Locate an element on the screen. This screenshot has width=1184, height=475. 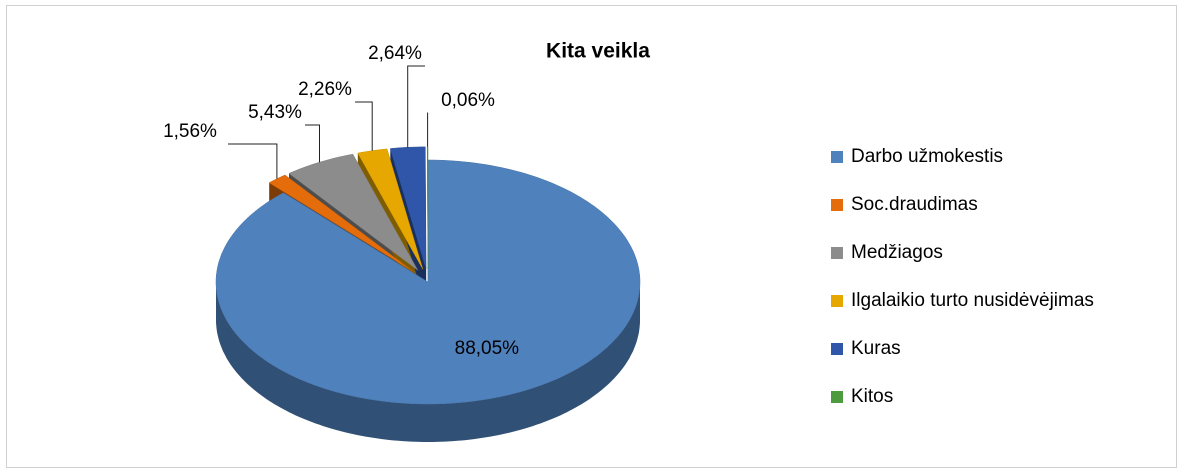
data-label: 5,43% is located at coordinates (275, 112).